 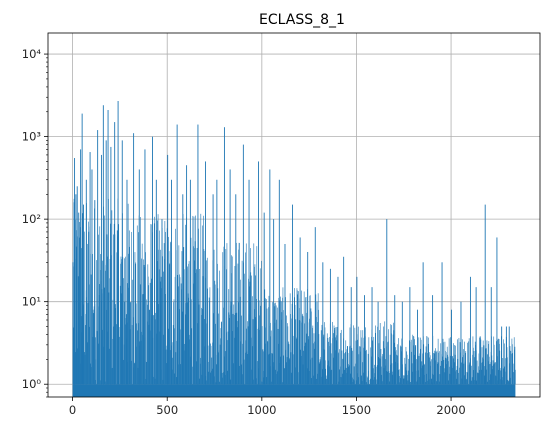 What do you see at coordinates (32, 54) in the screenshot?
I see `y-tick-label: 10⁴` at bounding box center [32, 54].